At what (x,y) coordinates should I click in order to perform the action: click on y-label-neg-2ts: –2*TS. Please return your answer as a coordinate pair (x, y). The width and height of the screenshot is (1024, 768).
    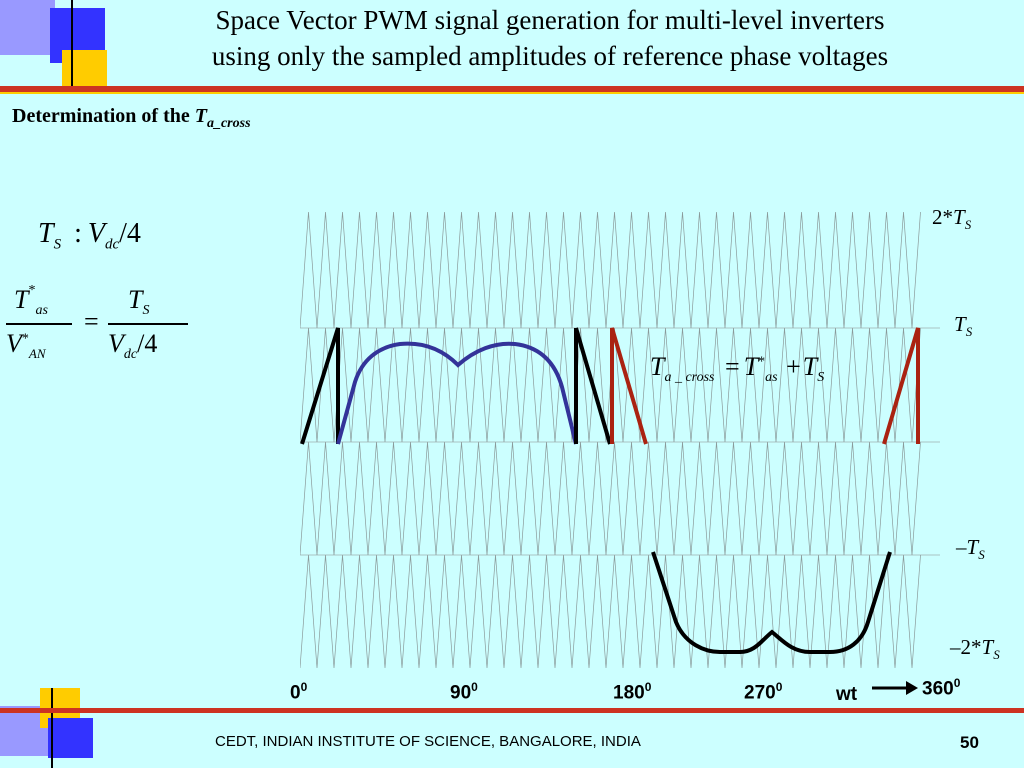
    Looking at the image, I should click on (975, 649).